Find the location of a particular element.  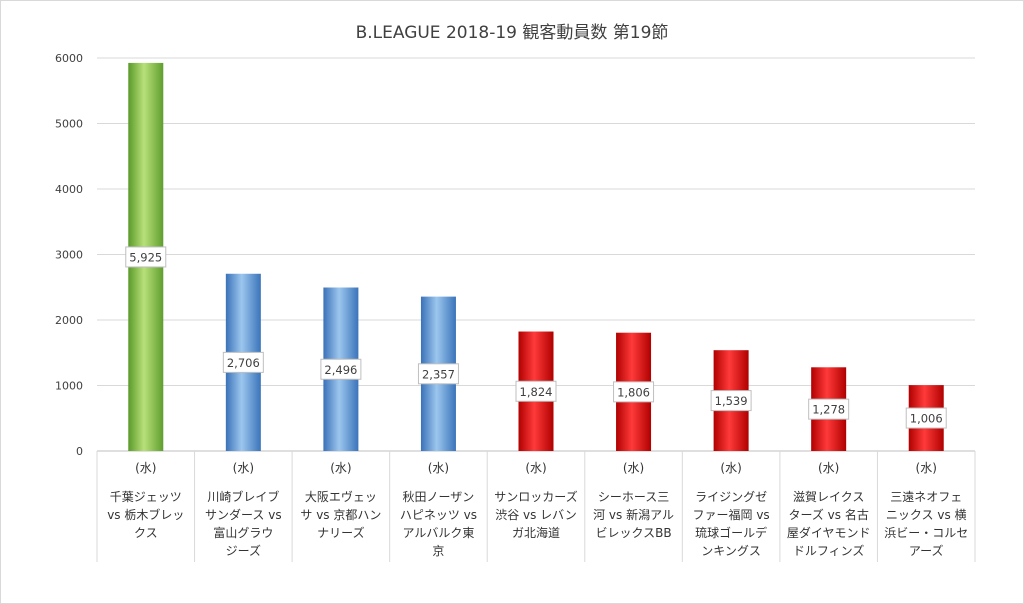

data-label-text: 2,706 is located at coordinates (243, 363).